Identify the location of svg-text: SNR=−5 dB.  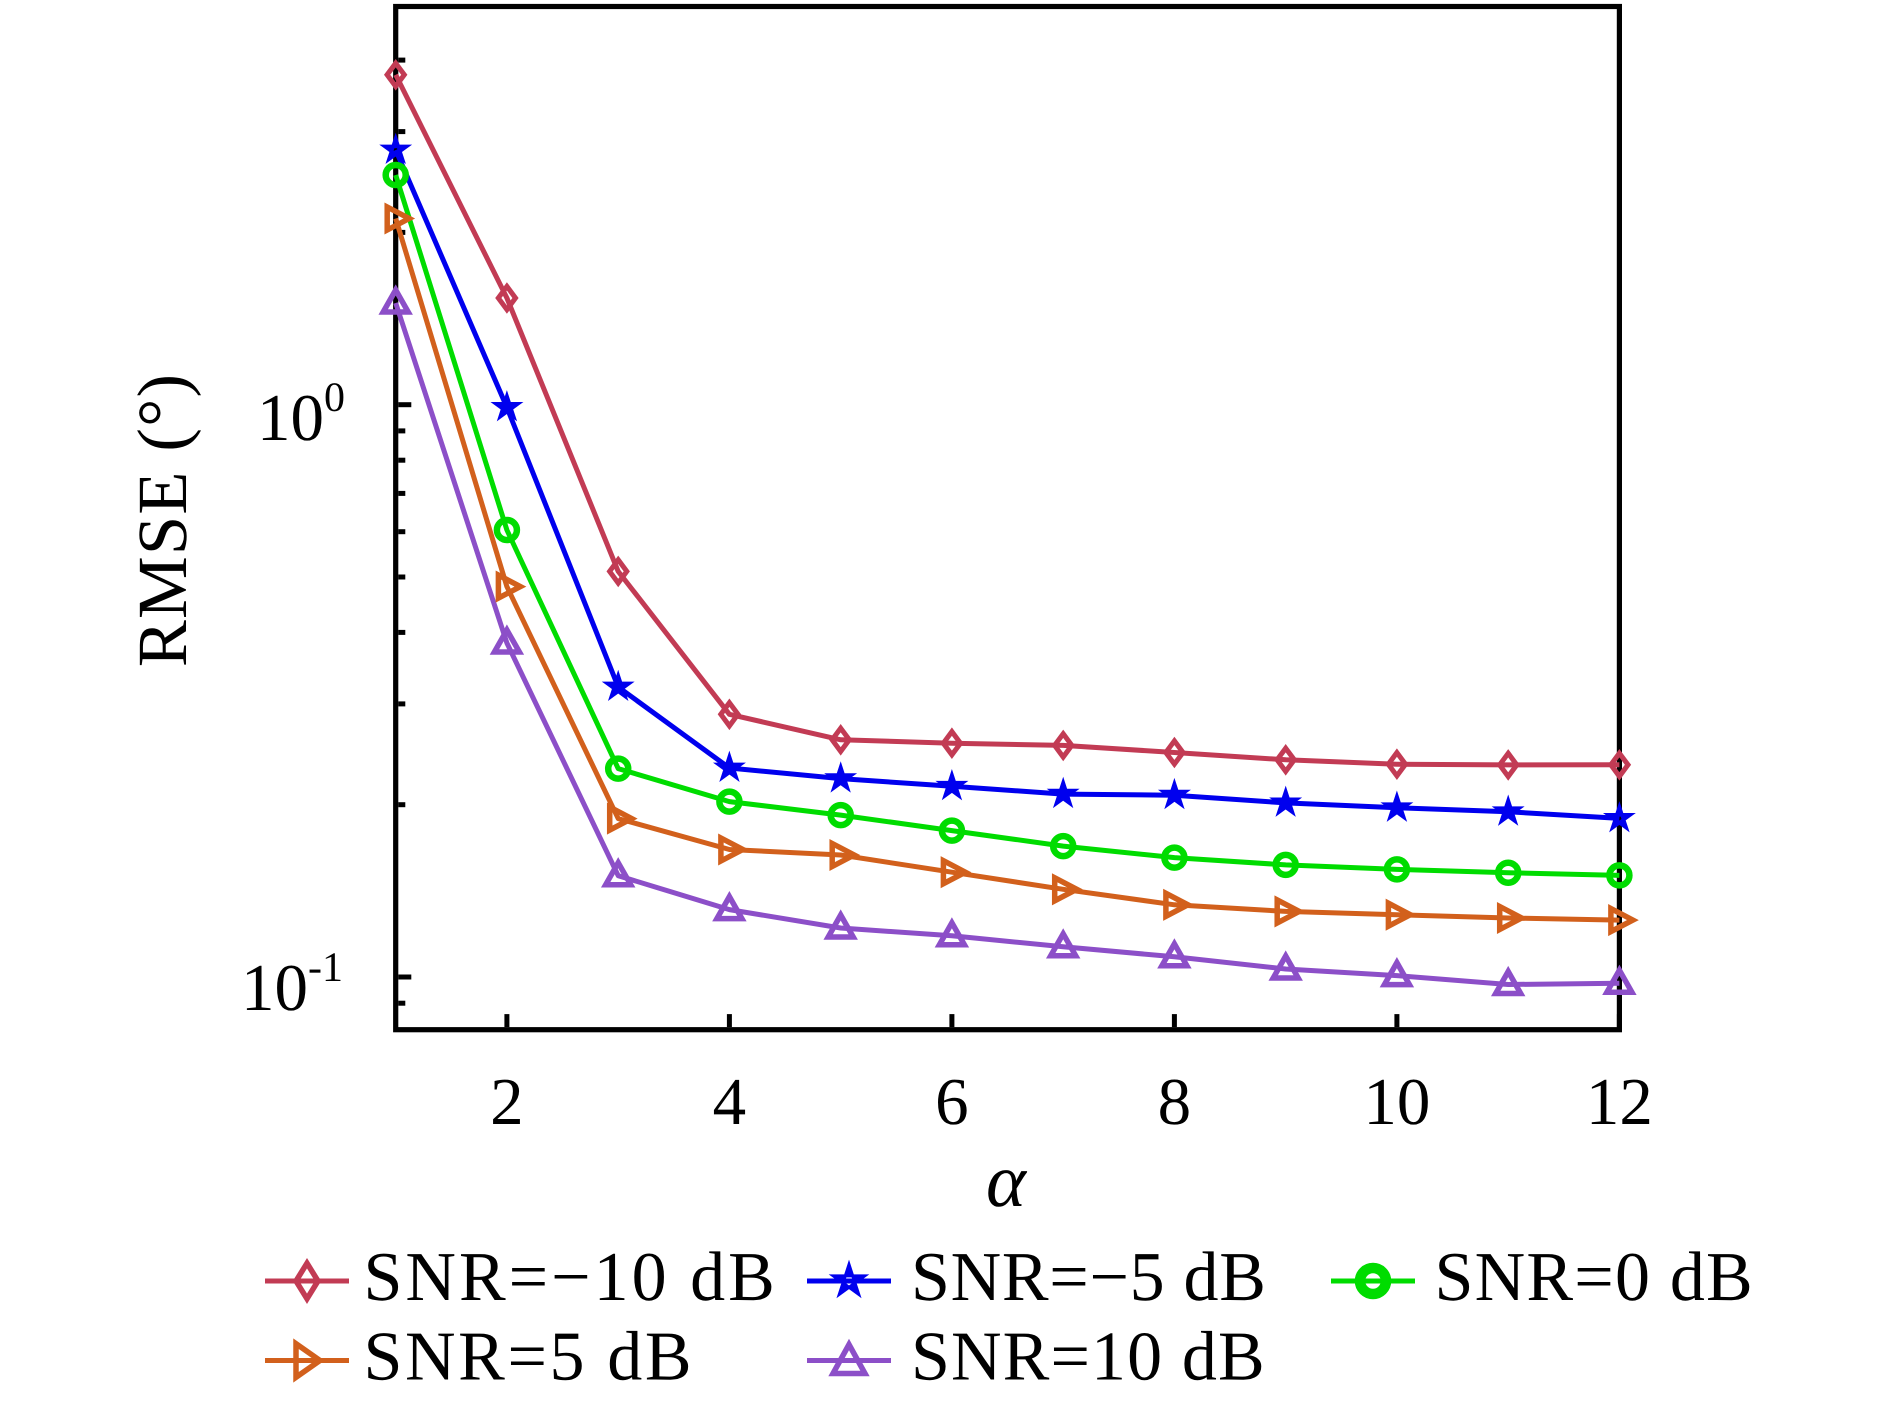
(1089, 1277).